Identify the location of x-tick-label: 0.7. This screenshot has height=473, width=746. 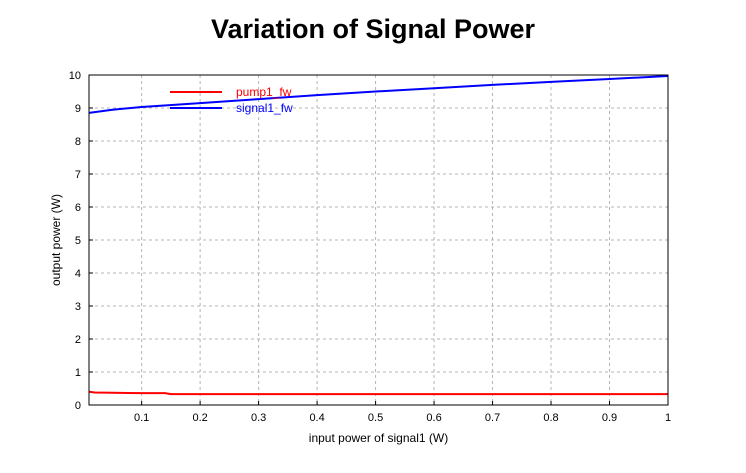
(492, 418).